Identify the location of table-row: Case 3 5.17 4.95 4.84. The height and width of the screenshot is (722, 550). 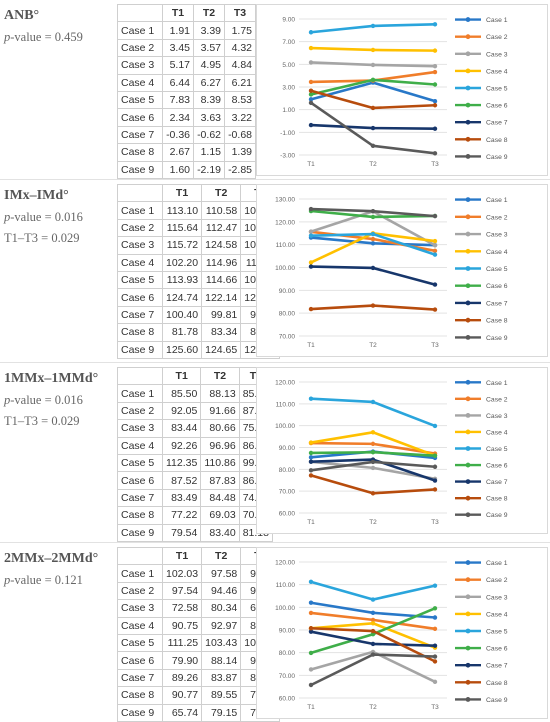
(186, 65).